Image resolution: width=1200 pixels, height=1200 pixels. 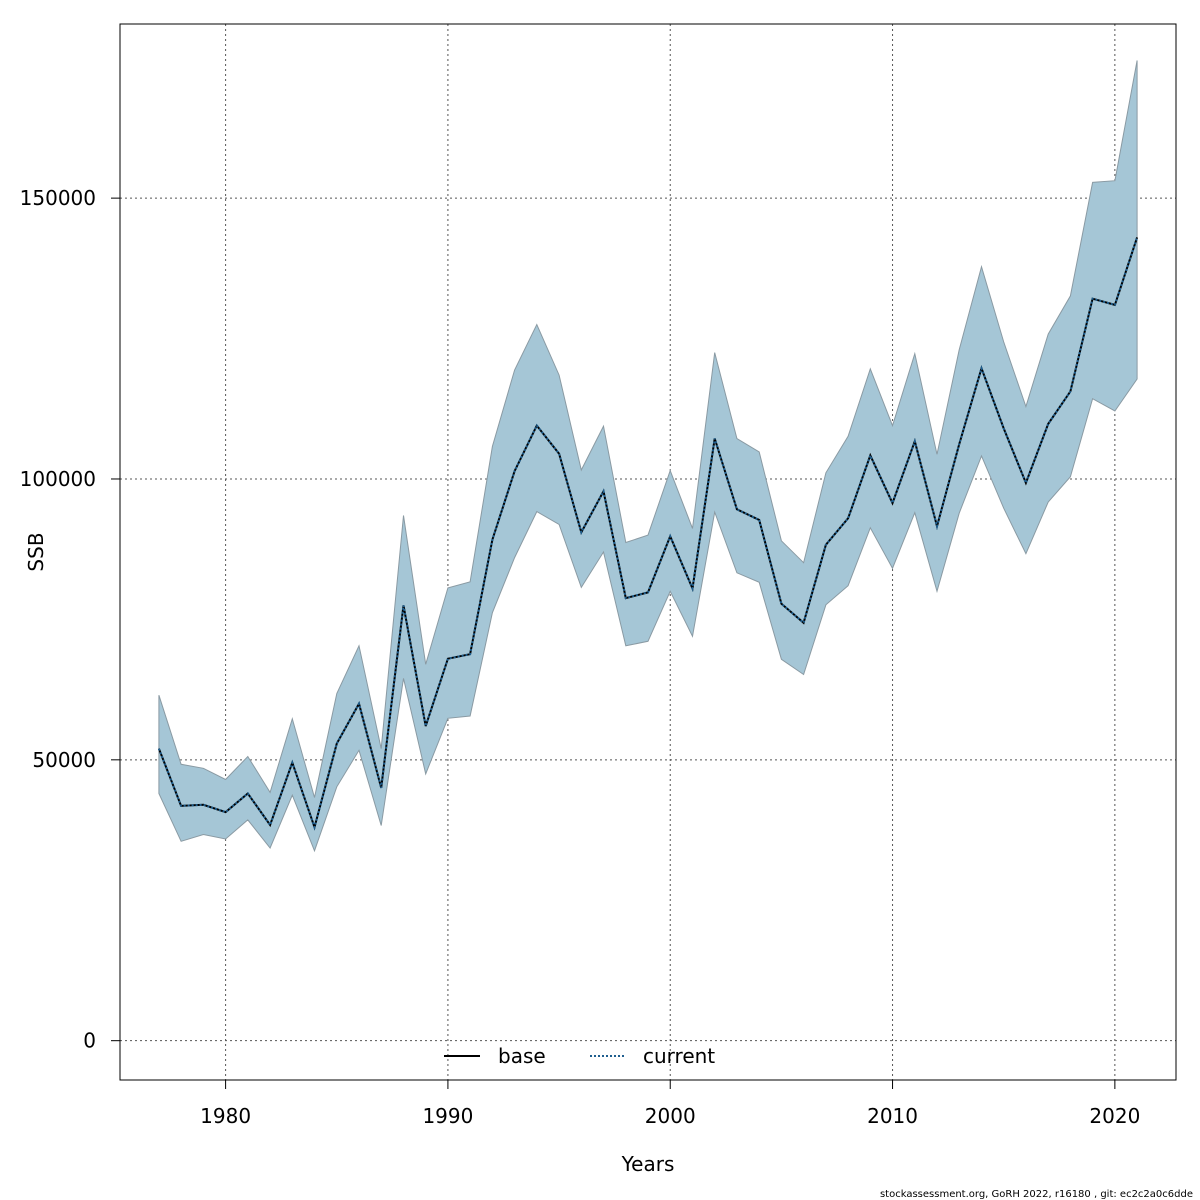 I want to click on x-tick-label: 2010, so click(x=892, y=1116).